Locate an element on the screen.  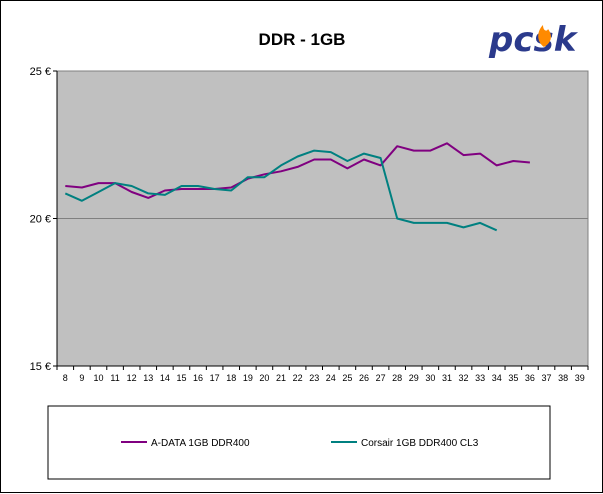
x-tick-label: 30 is located at coordinates (430, 378).